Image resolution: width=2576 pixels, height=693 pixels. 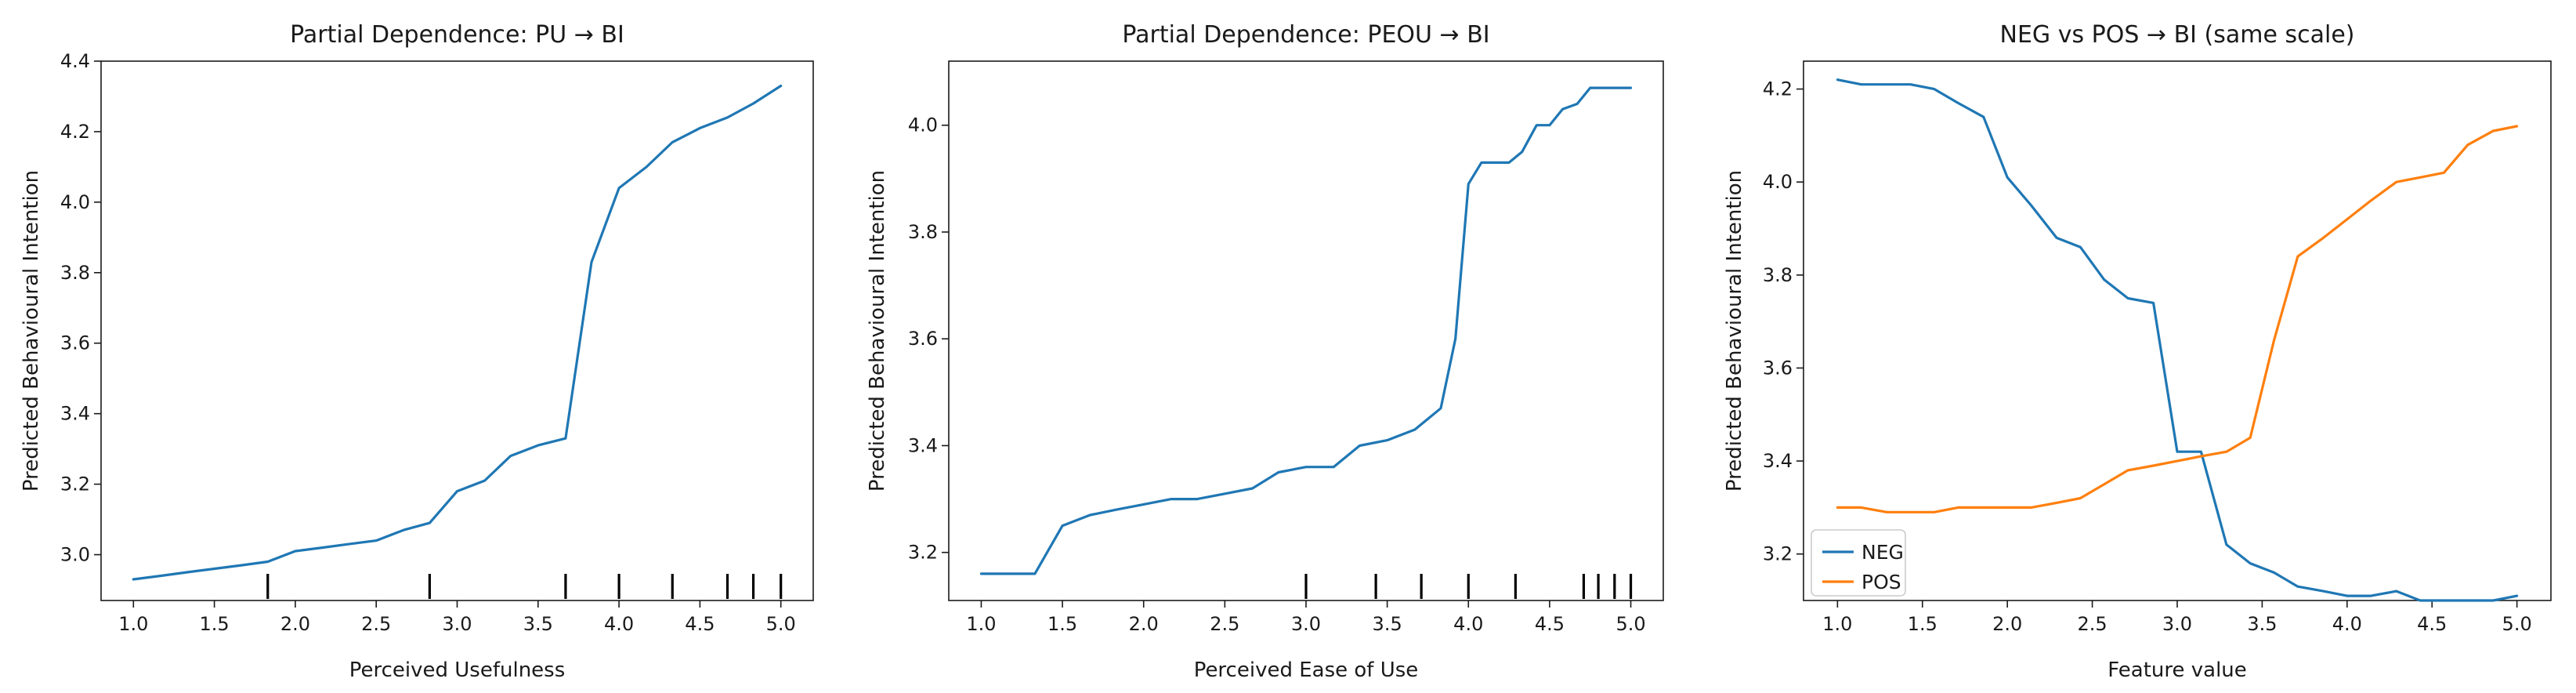 What do you see at coordinates (1784, 321) in the screenshot?
I see `y-axis: 3.2 3.4 3.6 3.8 4.0 4.2` at bounding box center [1784, 321].